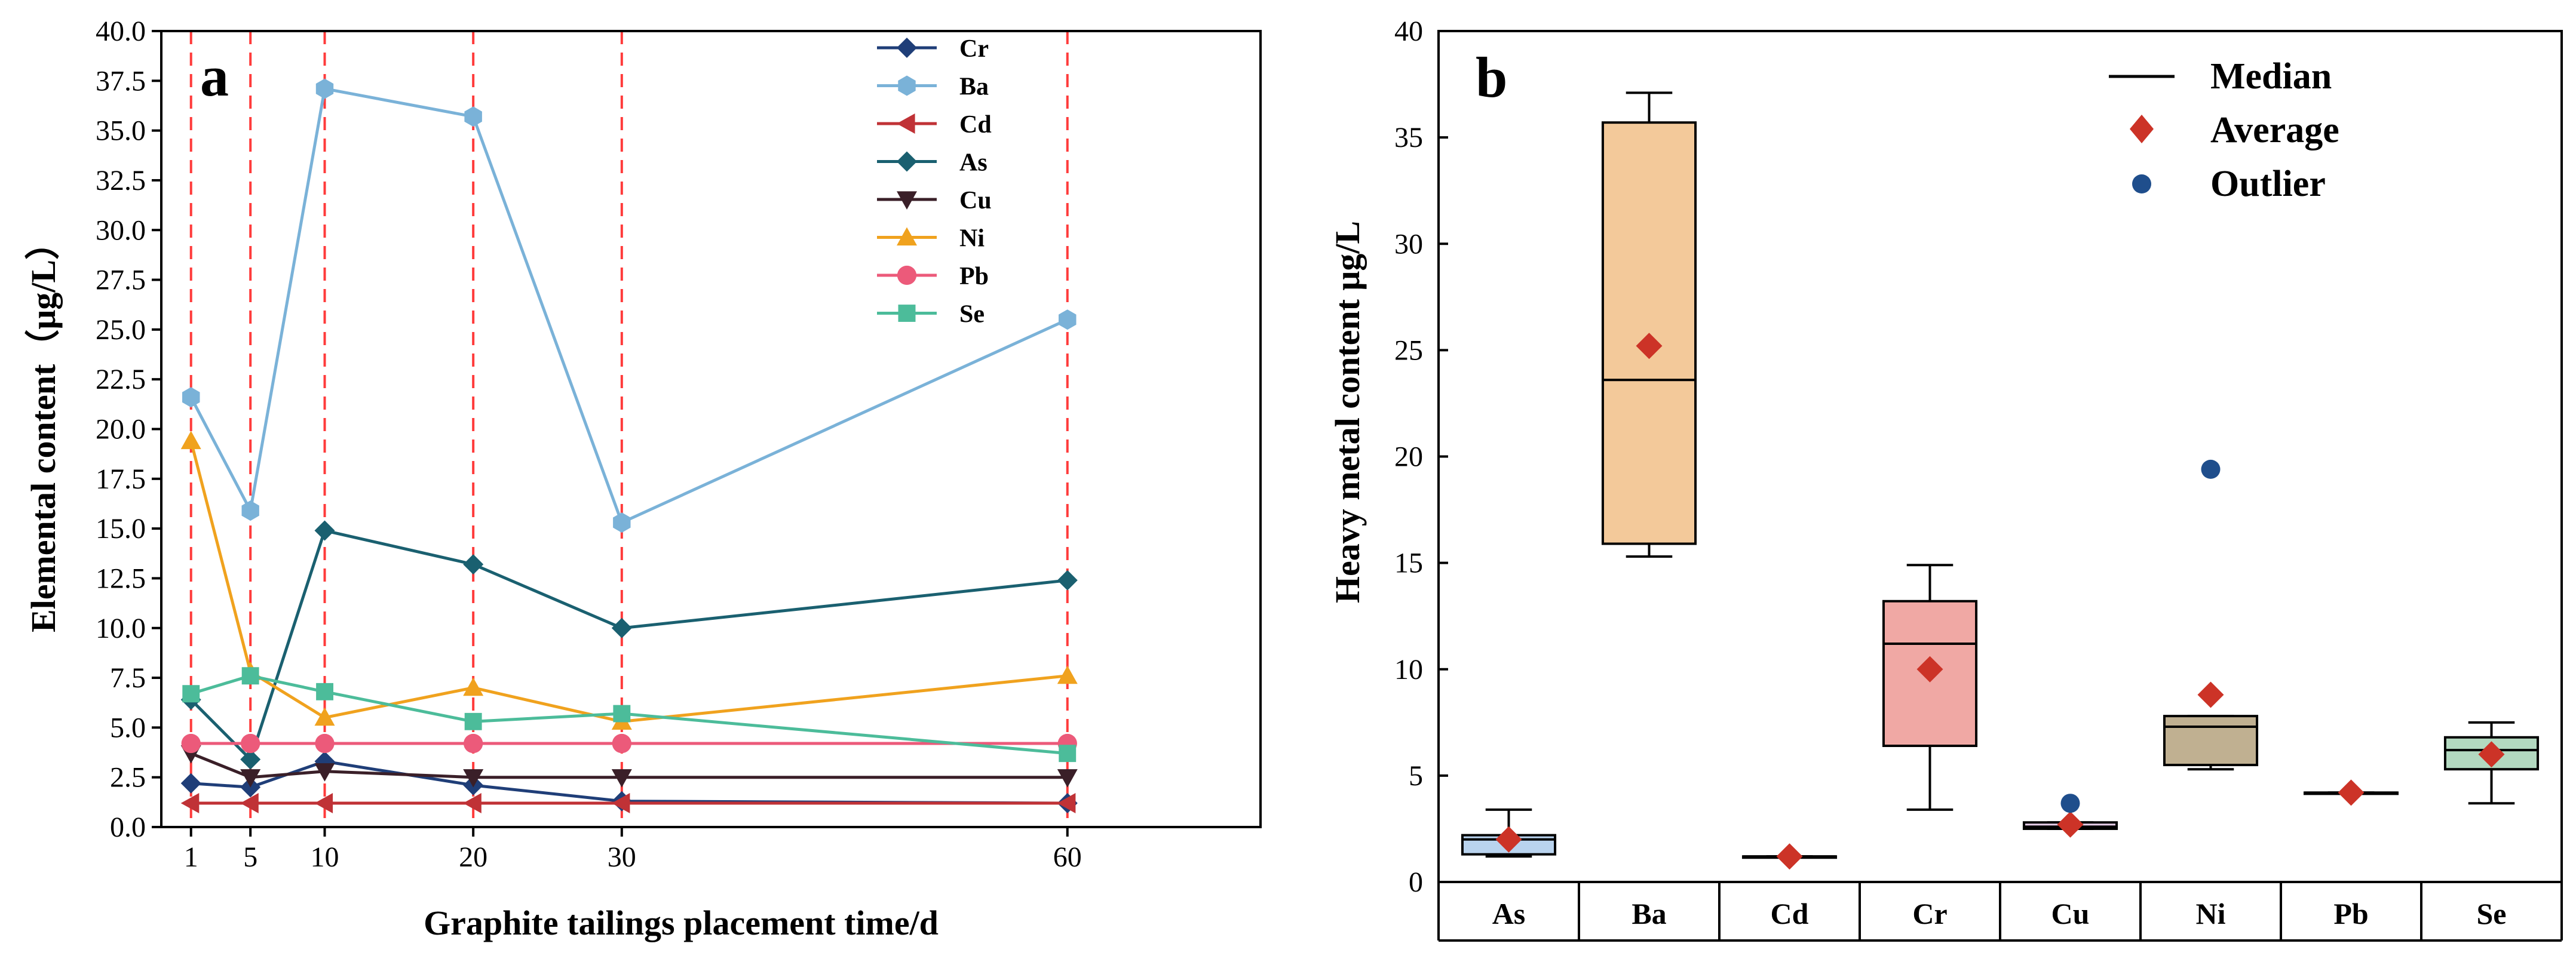  What do you see at coordinates (907, 314) in the screenshot?
I see `a-legend-marker-Se` at bounding box center [907, 314].